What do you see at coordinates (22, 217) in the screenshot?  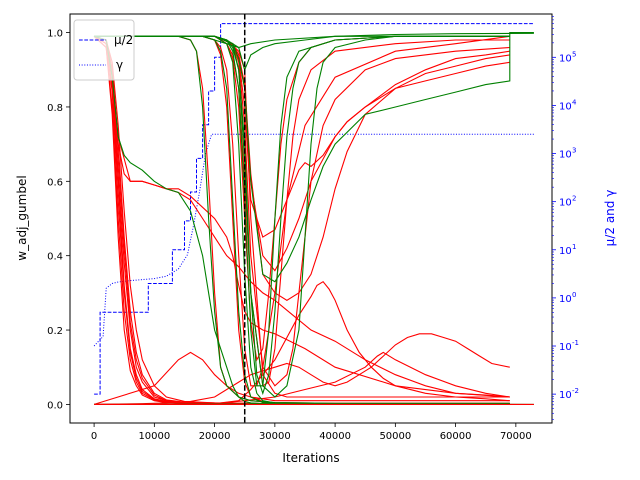 I see `y-axis-label: w_adj_gumbel` at bounding box center [22, 217].